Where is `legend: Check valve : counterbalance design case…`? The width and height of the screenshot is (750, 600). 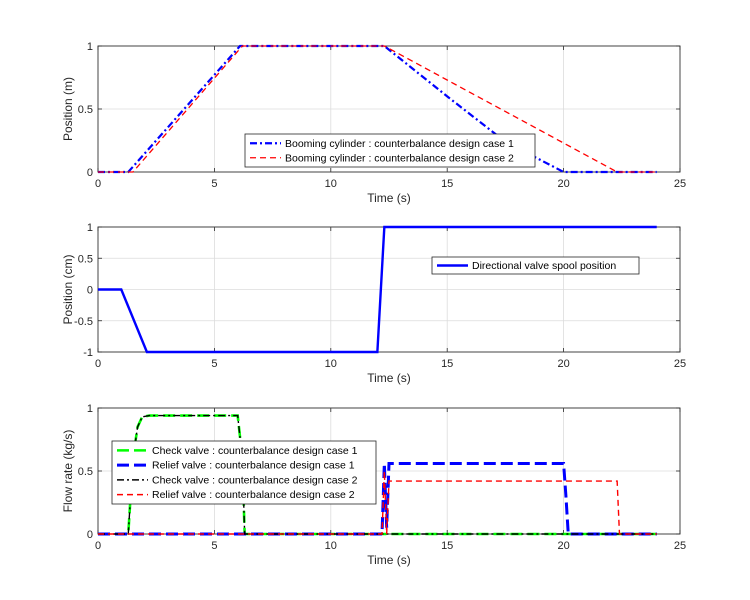
legend: Check valve : counterbalance design case… is located at coordinates (244, 472).